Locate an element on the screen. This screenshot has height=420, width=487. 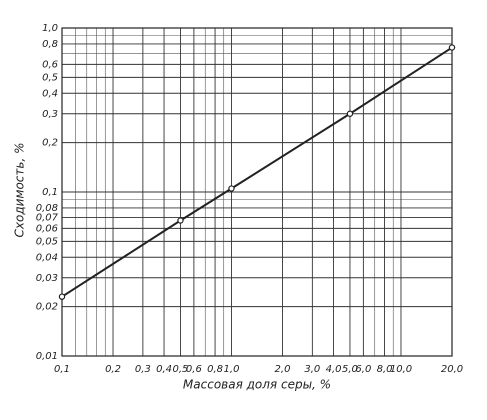
y-tick-label: 0,3 is located at coordinates (50, 114).